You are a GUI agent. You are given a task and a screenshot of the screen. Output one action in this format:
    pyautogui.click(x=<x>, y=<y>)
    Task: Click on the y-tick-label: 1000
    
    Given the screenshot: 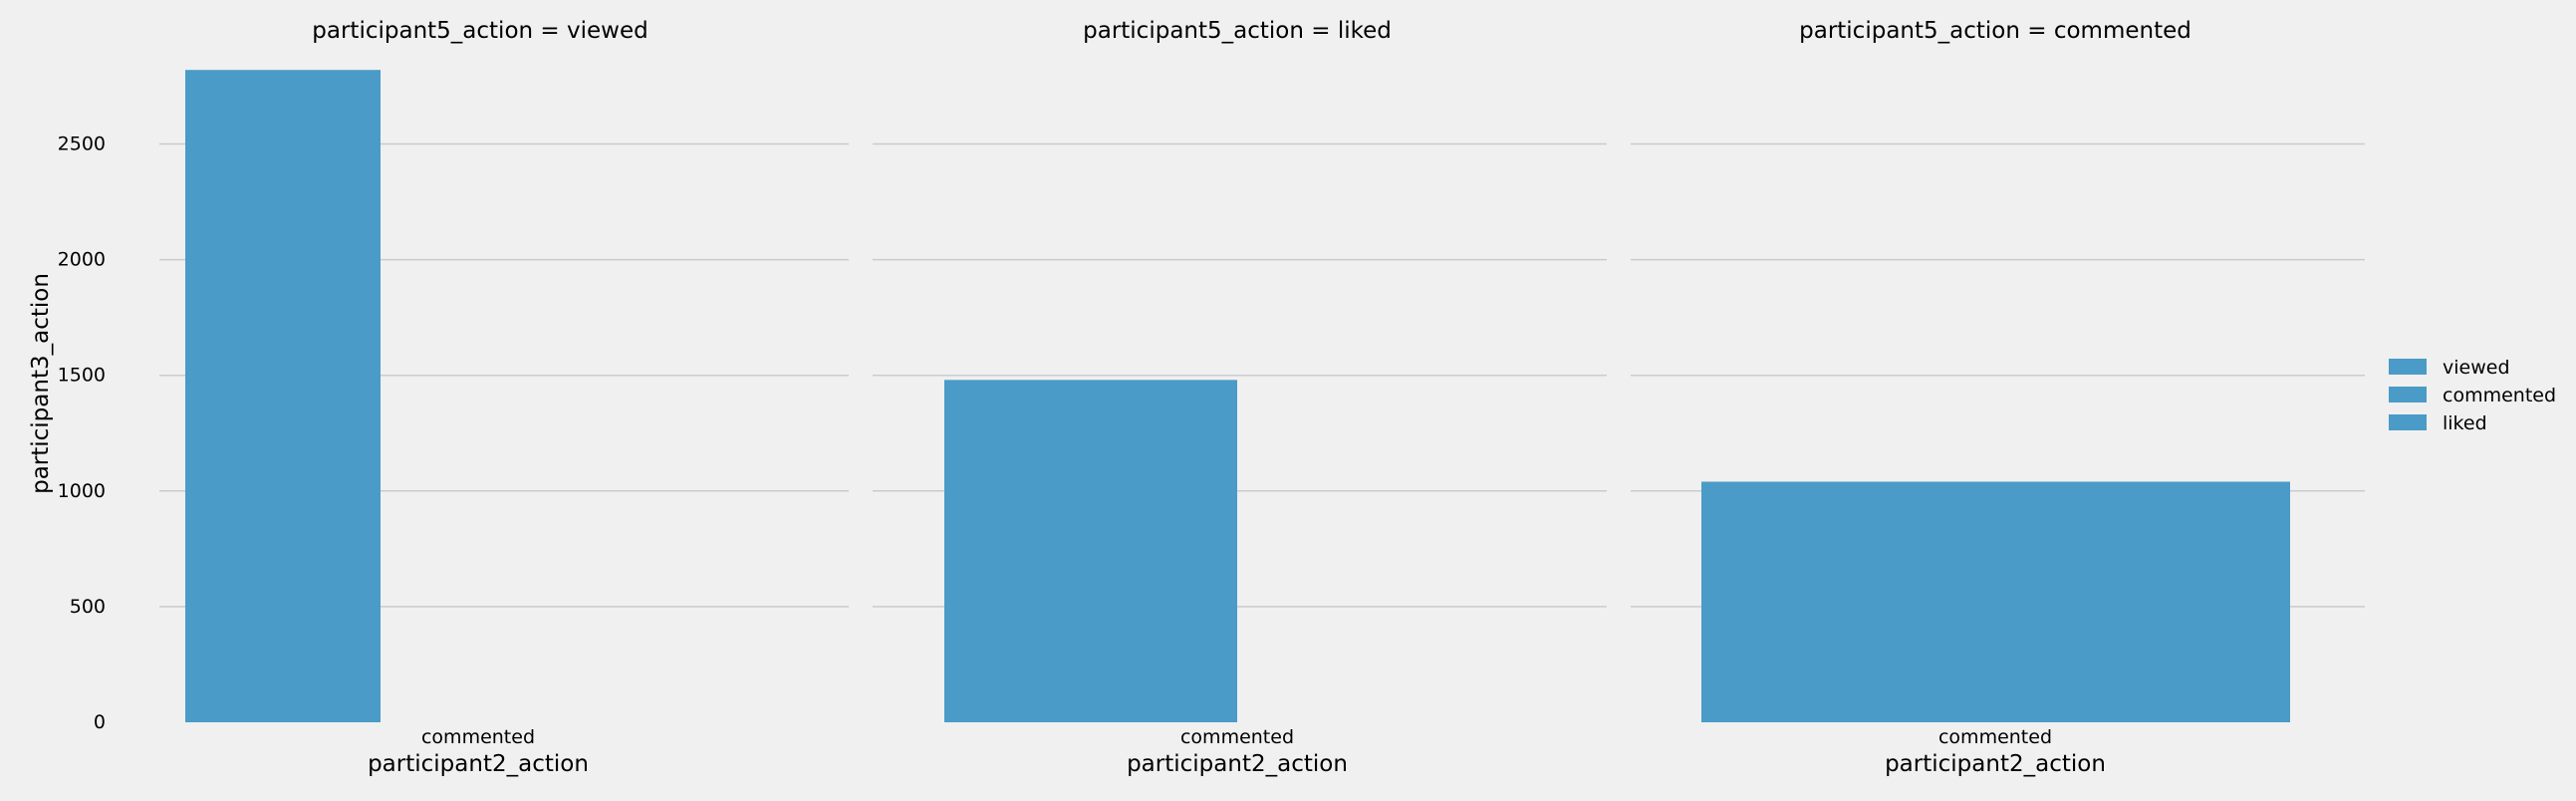 What is the action you would take?
    pyautogui.click(x=82, y=491)
    